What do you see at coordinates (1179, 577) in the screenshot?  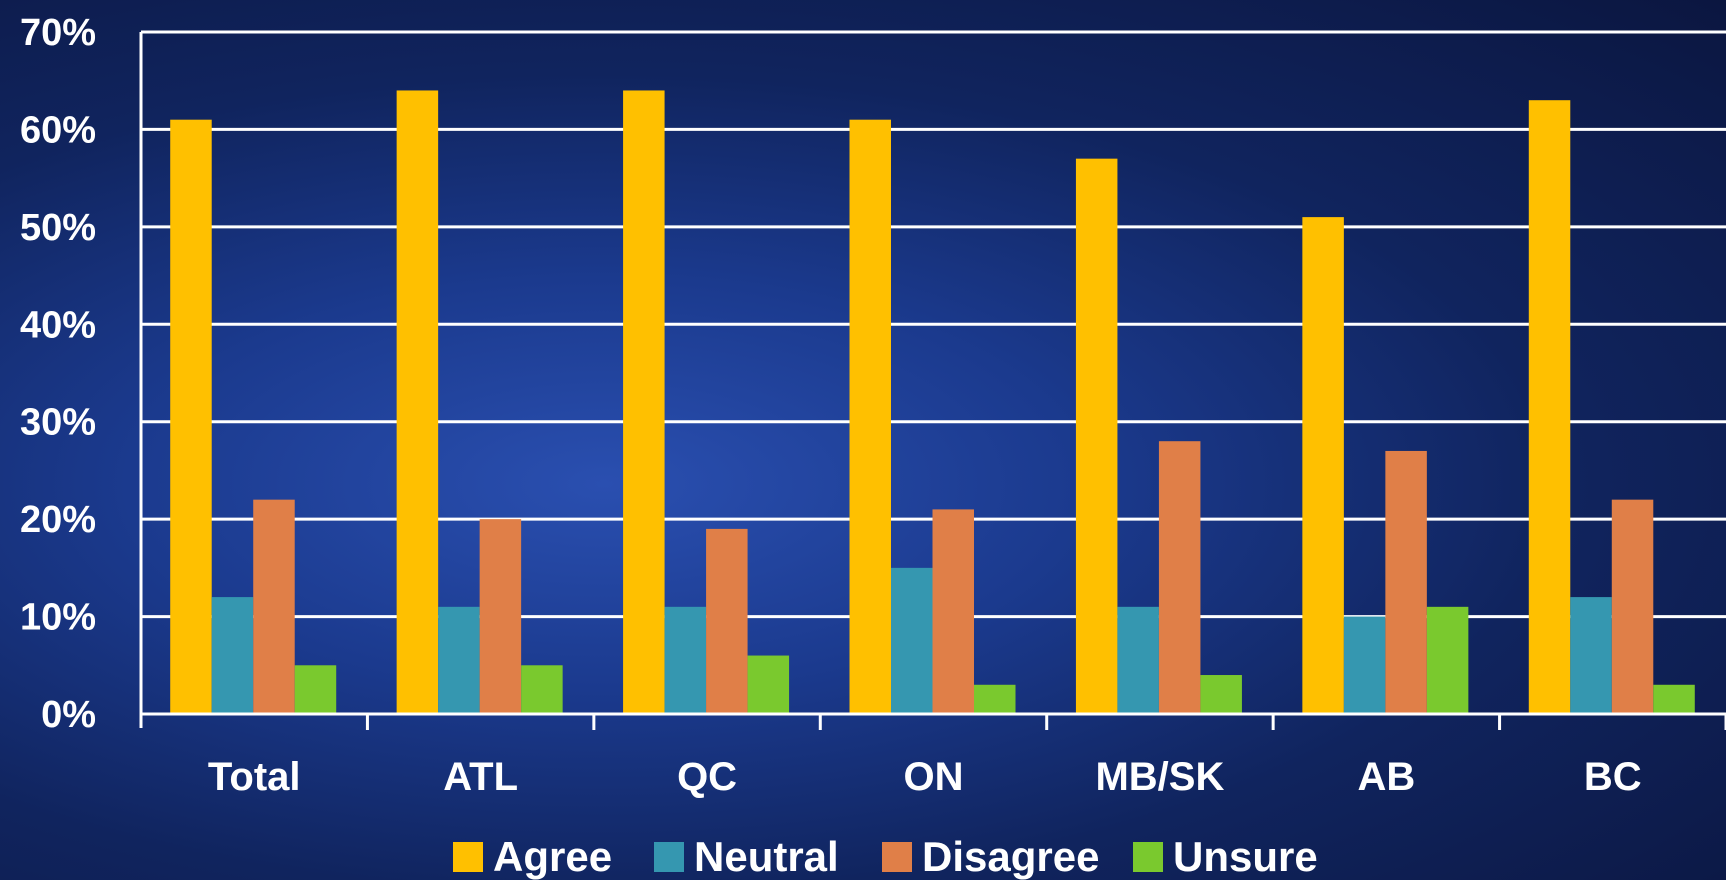 I see `bar-disagree-mb-sk` at bounding box center [1179, 577].